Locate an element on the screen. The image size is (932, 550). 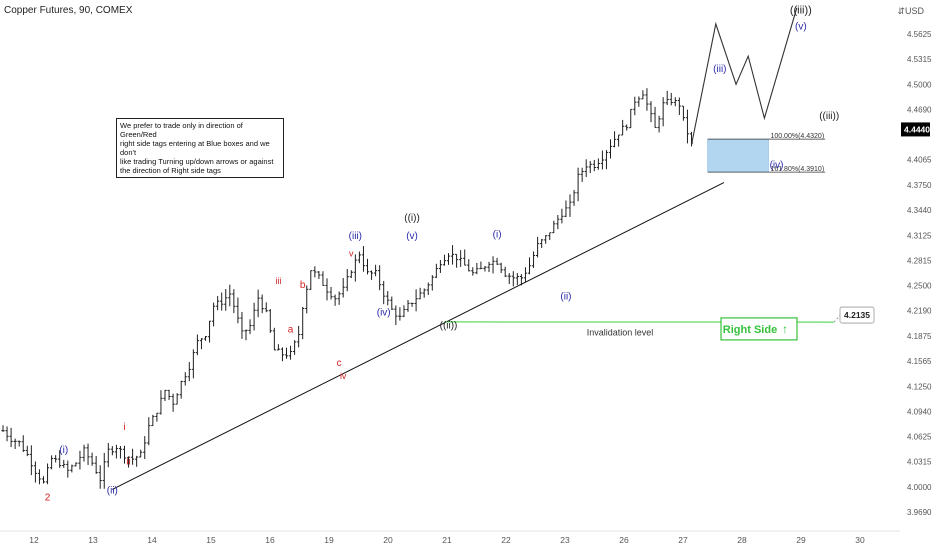
x-tick-label: 20 is located at coordinates (388, 540).